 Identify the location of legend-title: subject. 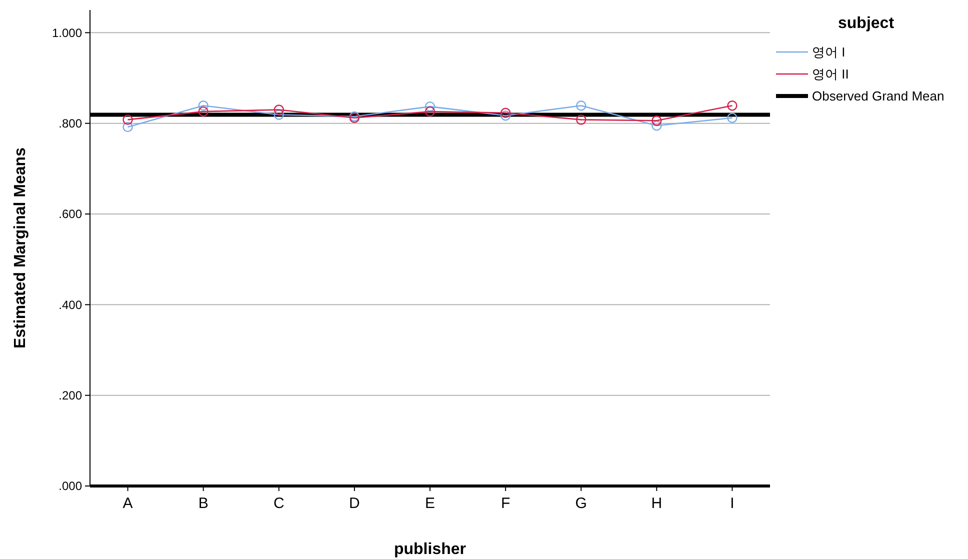
(866, 23).